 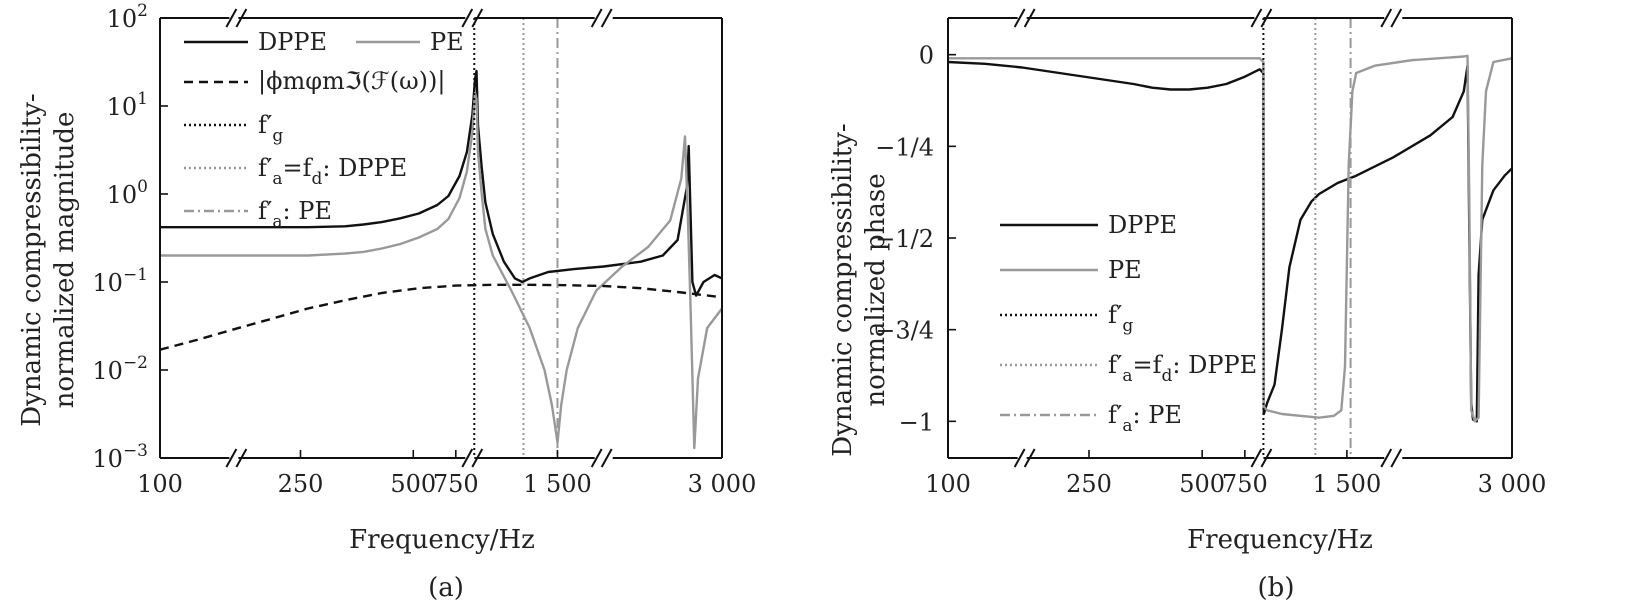 What do you see at coordinates (441, 317) in the screenshot?
I see `series-line-m-m` at bounding box center [441, 317].